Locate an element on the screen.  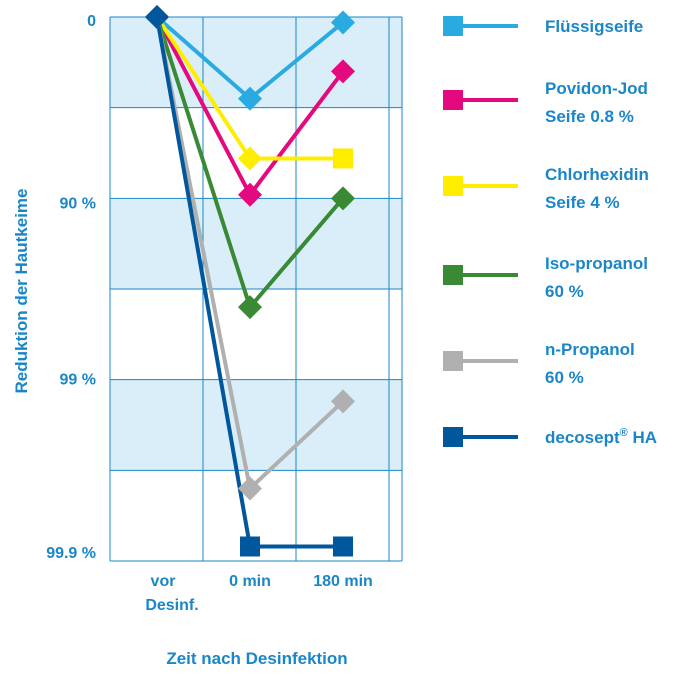
legend-item: Iso-propanol 60 % is located at coordinates (545, 277).